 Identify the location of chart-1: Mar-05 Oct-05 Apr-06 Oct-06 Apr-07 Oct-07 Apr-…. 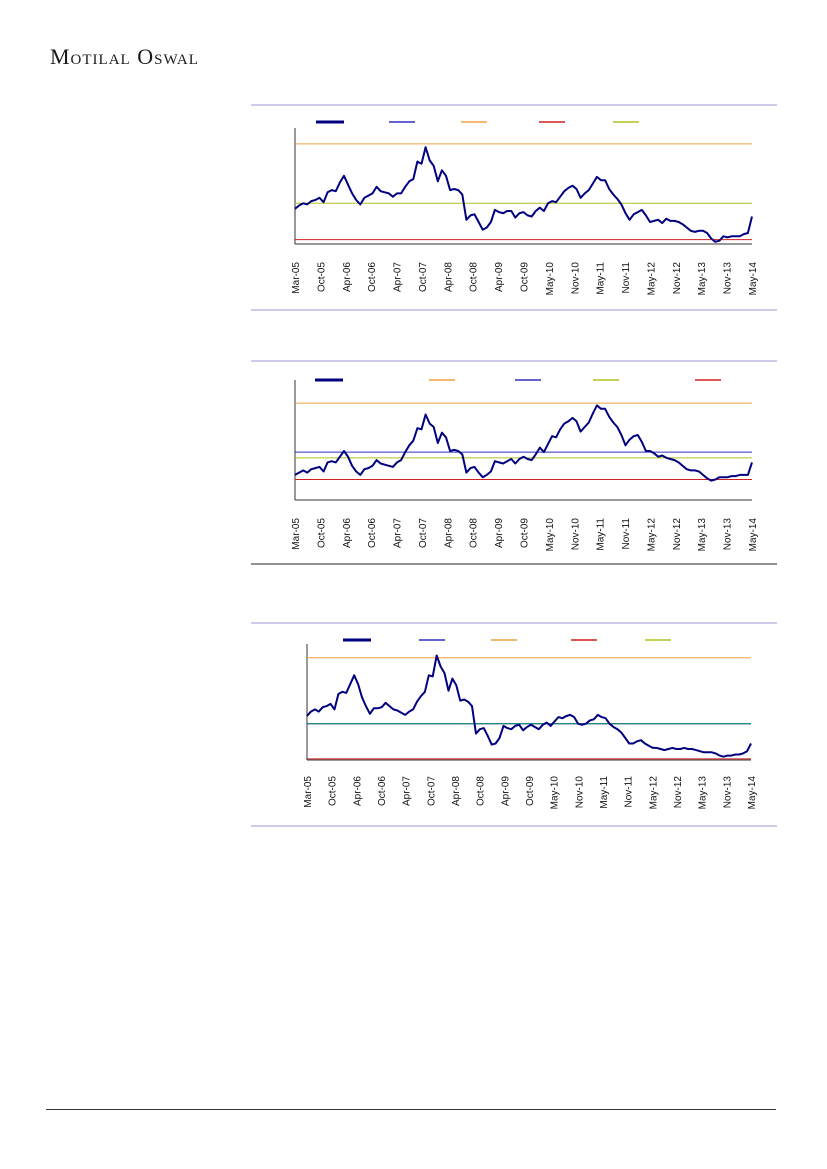
(514, 208).